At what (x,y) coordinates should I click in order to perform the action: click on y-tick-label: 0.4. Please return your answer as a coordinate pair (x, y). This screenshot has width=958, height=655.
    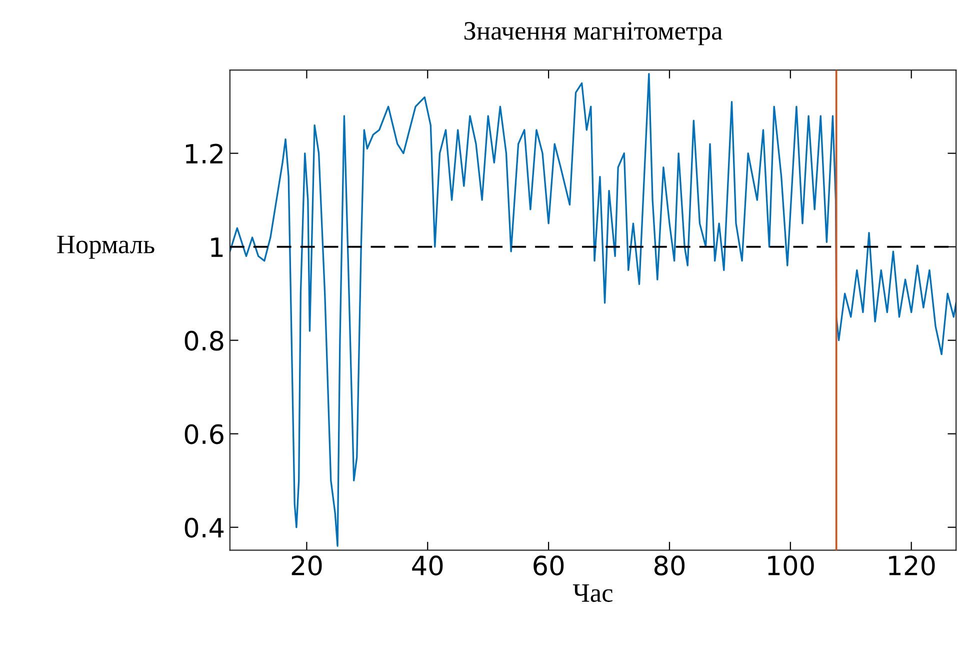
    Looking at the image, I should click on (204, 528).